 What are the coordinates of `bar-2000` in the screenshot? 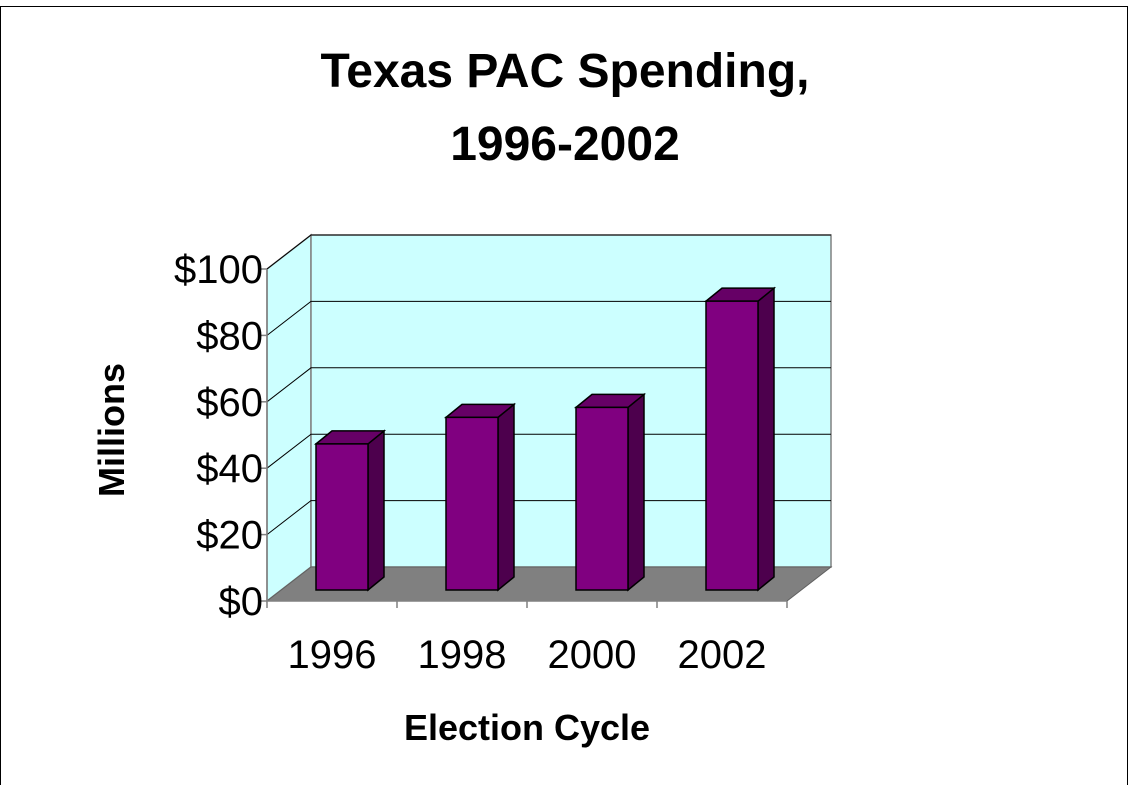 It's located at (610, 492).